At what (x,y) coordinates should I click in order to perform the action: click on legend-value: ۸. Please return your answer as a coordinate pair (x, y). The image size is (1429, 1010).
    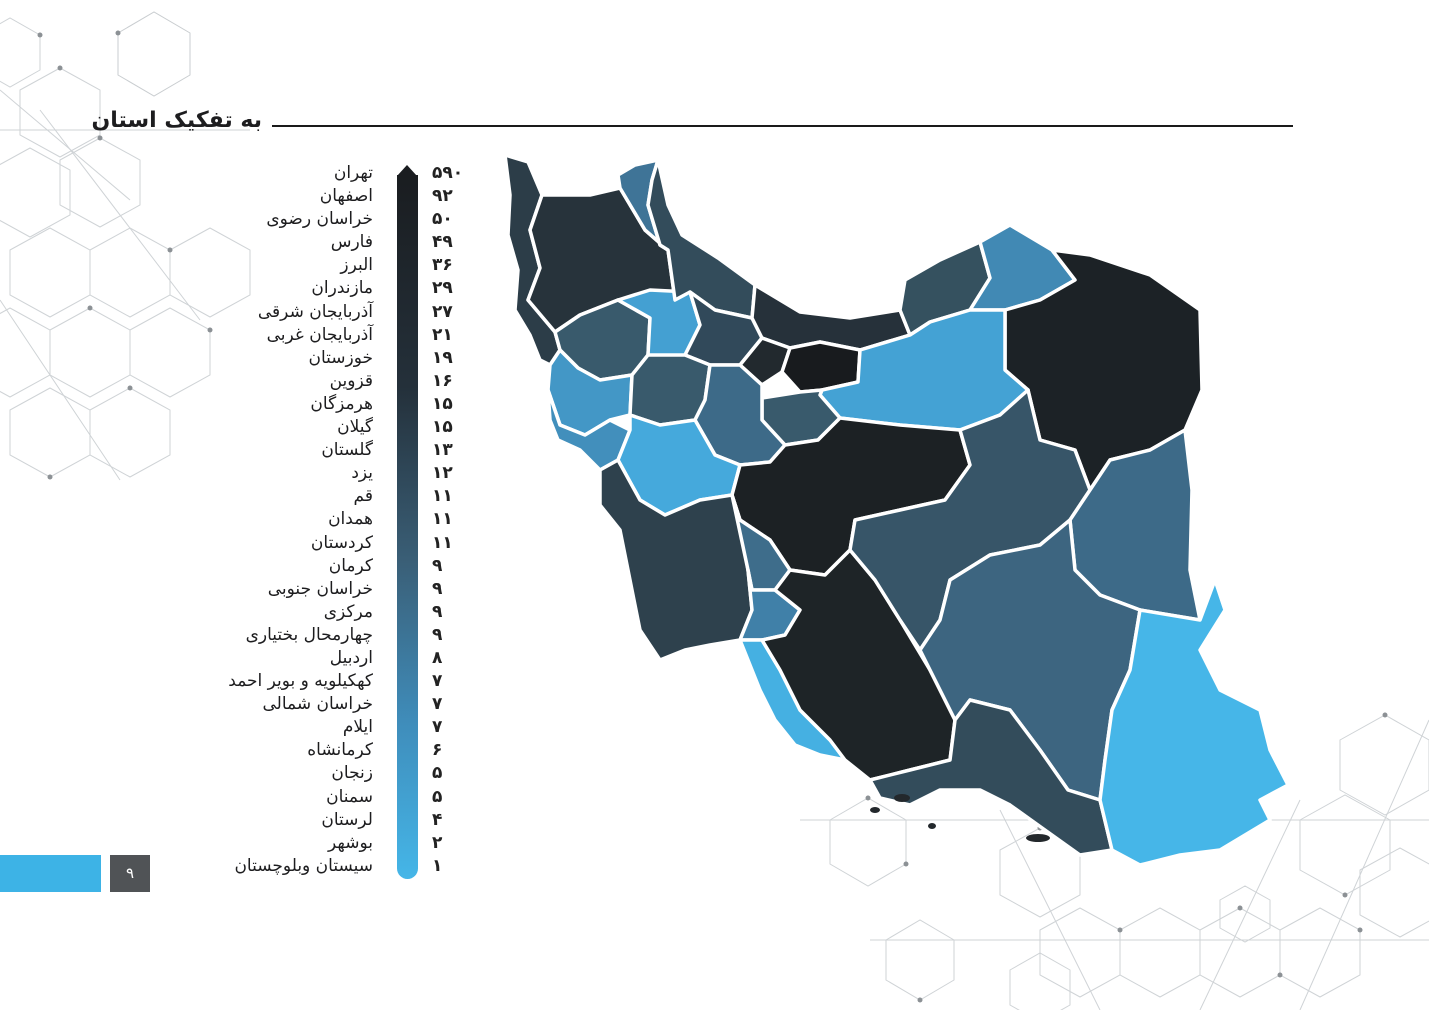
    Looking at the image, I should click on (437, 657).